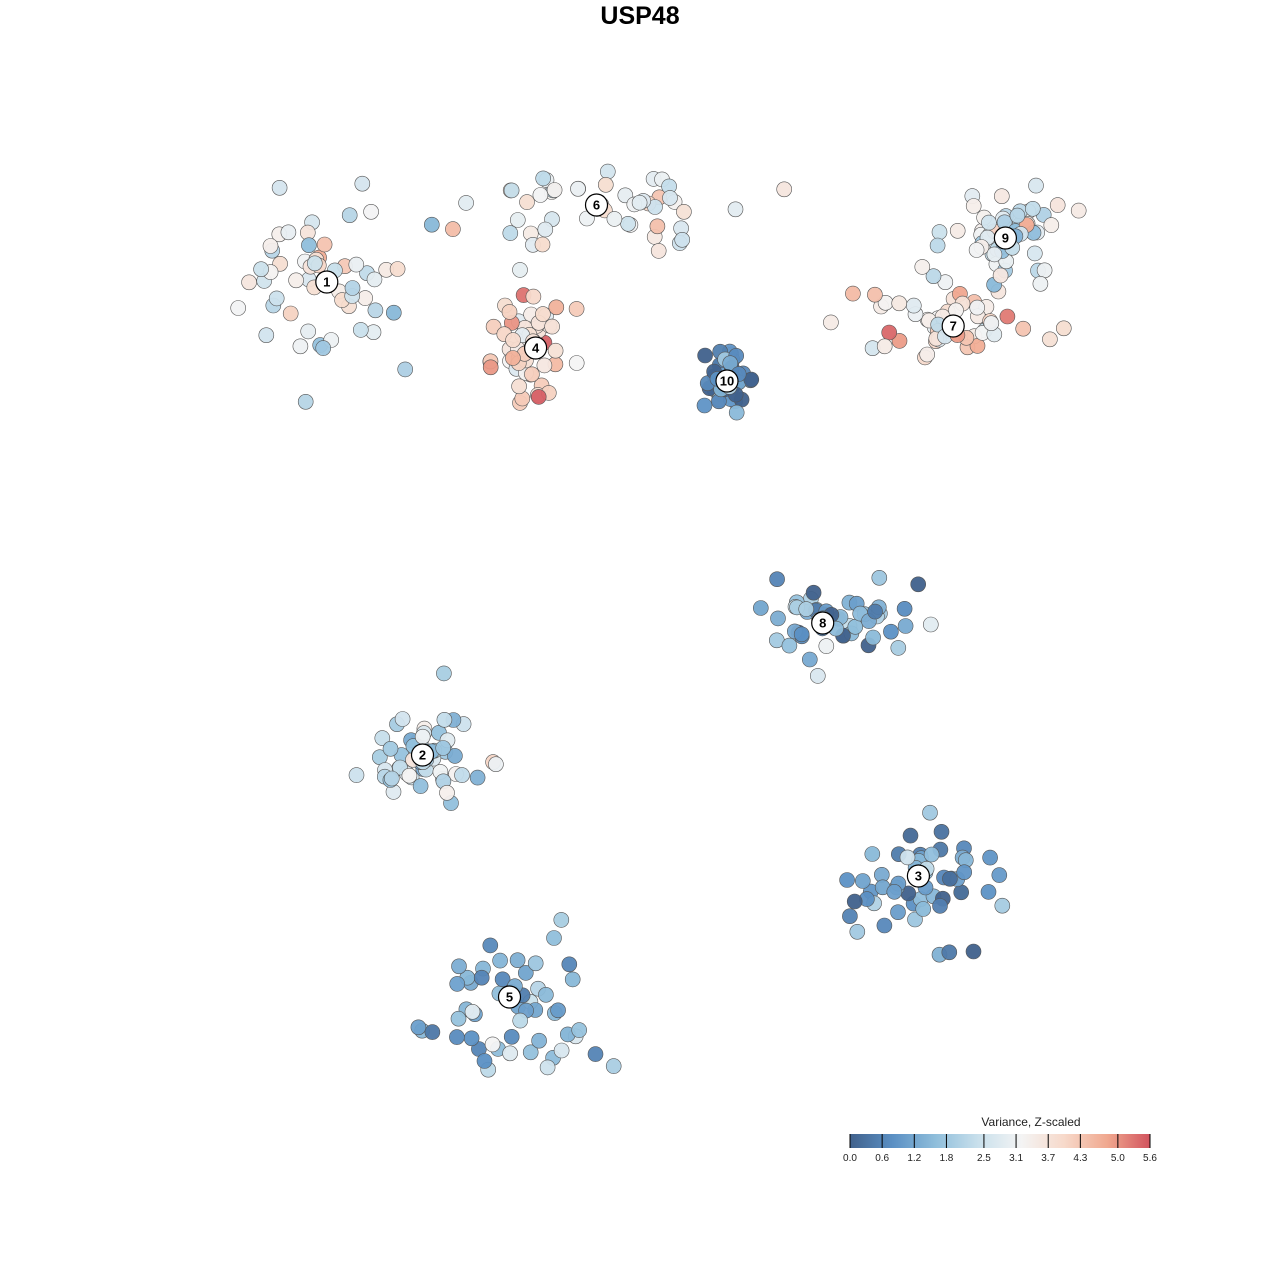  What do you see at coordinates (882, 1158) in the screenshot?
I see `legend-tick-label: 0.6` at bounding box center [882, 1158].